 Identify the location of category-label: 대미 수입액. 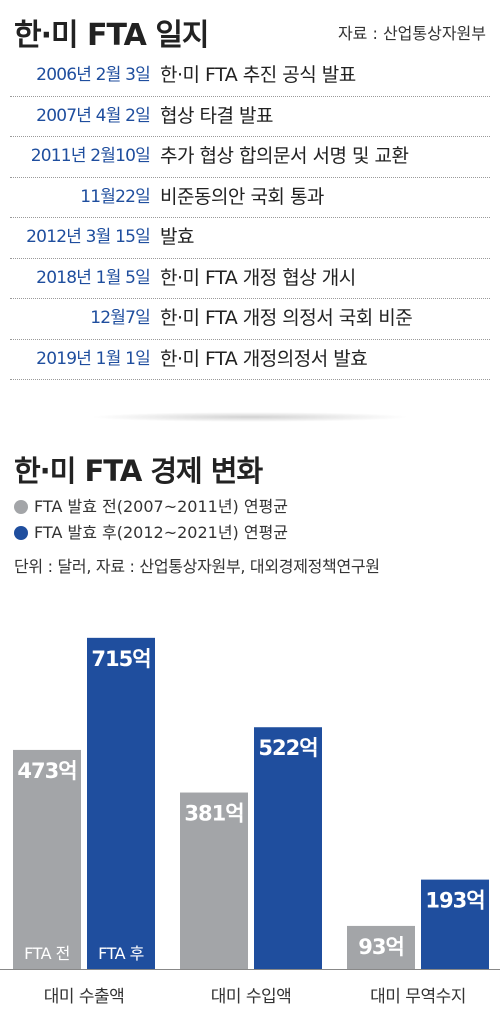
(251, 997).